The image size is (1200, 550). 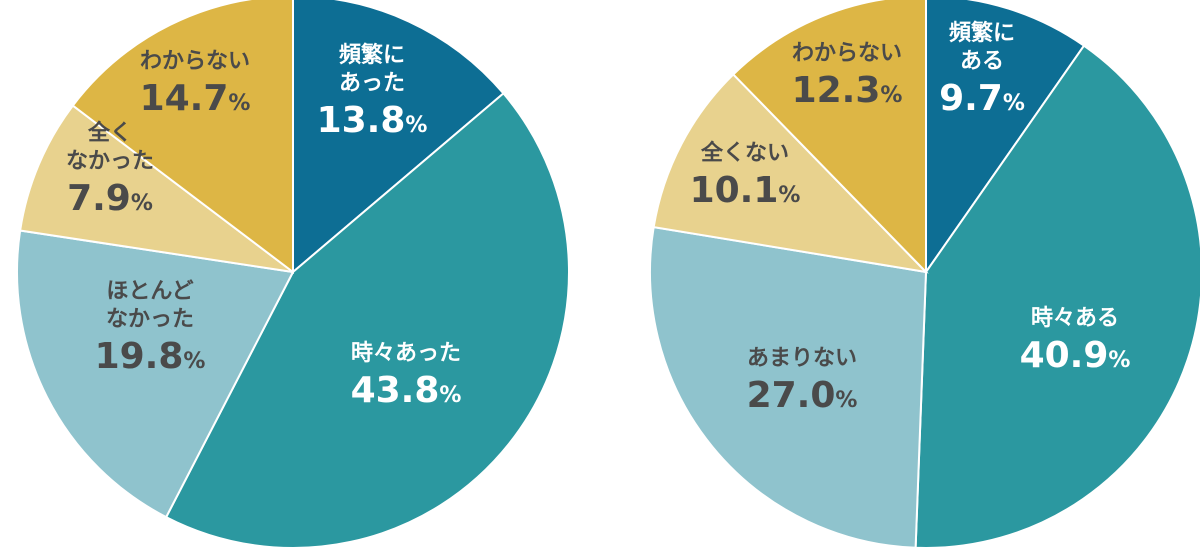 I want to click on slice-category-label: 全くない, so click(x=744, y=153).